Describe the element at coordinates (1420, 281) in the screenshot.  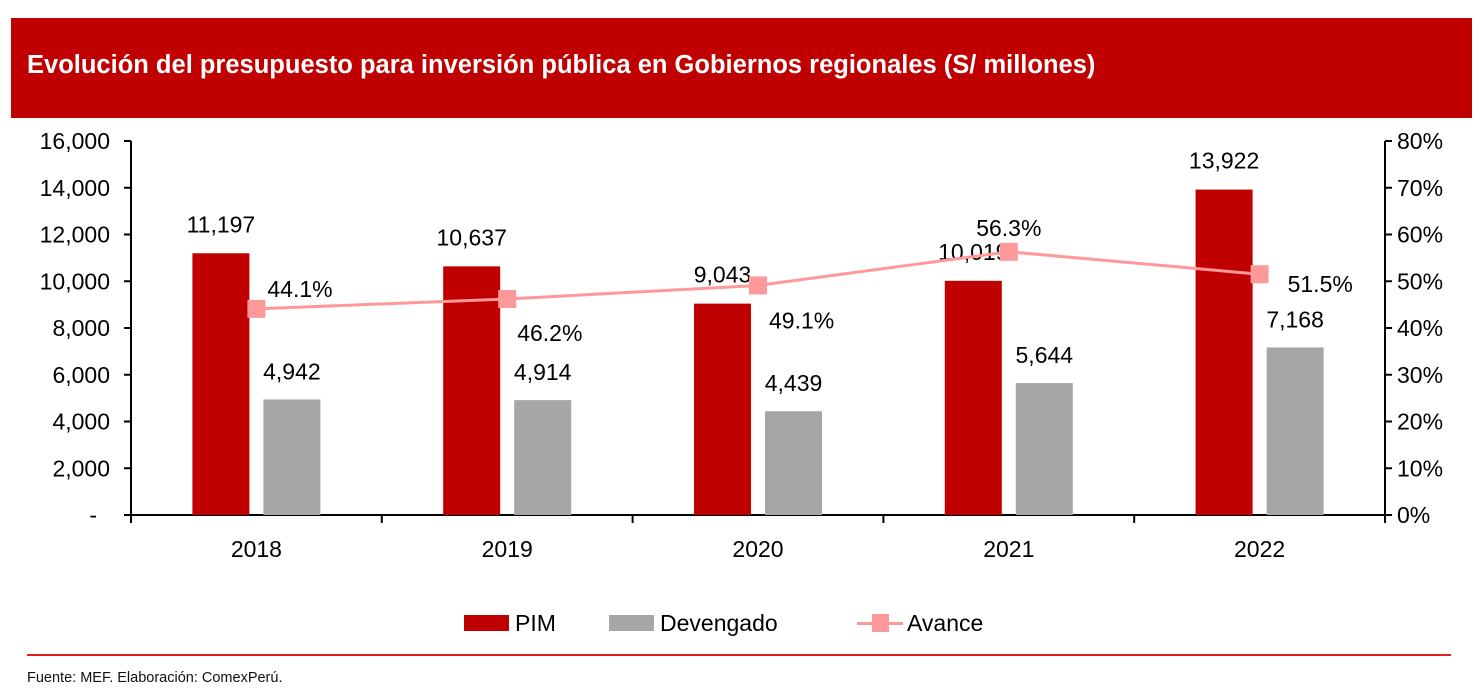
I see `y-right-tick-label: 50%` at that location.